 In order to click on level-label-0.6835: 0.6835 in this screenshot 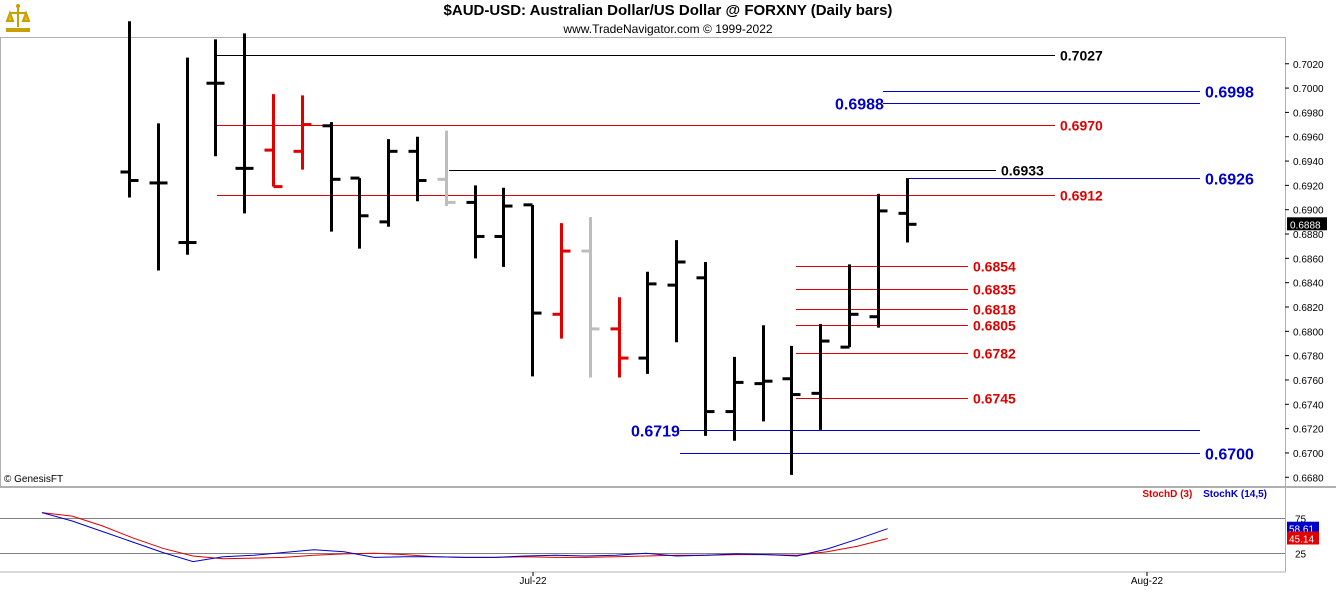, I will do `click(994, 290)`.